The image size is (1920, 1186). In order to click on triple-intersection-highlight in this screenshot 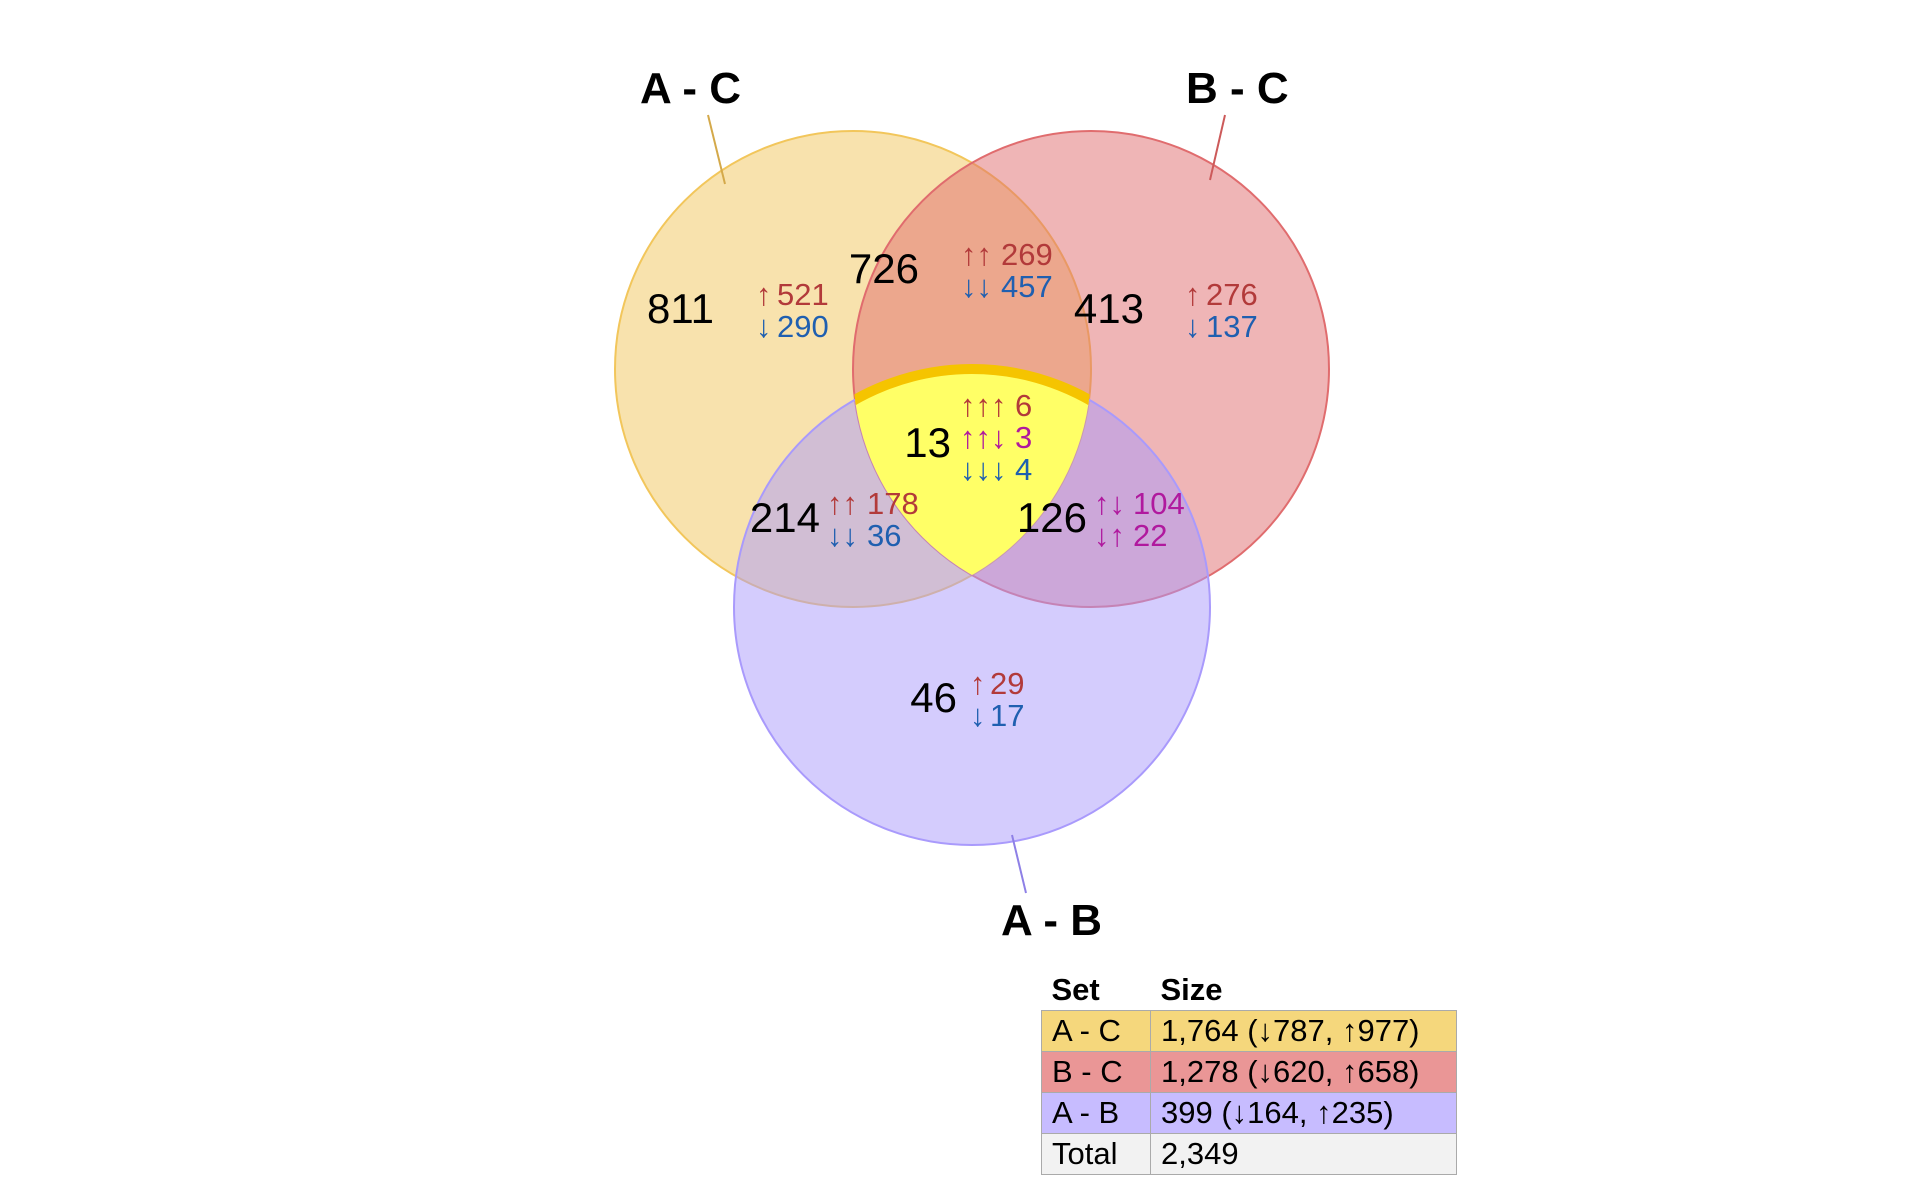, I will do `click(972, 485)`.